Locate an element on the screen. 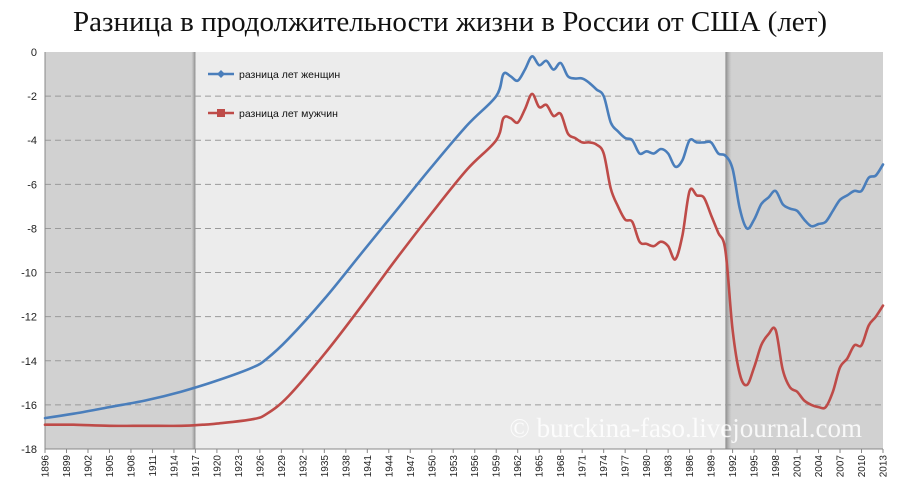  x-tick-label: 1917 is located at coordinates (196, 466).